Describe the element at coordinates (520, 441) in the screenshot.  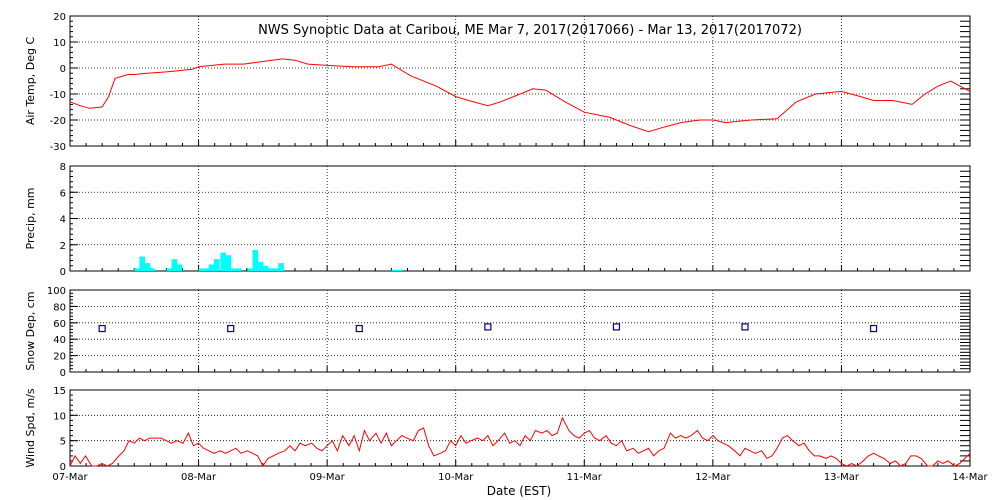
I see `wind-speed-series-line` at that location.